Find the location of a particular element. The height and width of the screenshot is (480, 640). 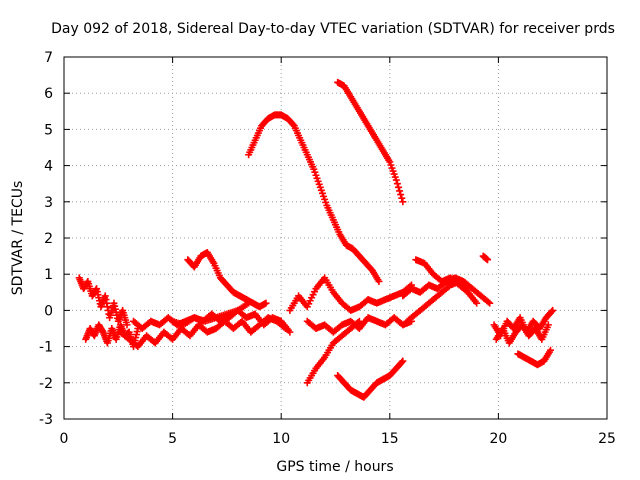

series-arc-p is located at coordinates (485, 258).